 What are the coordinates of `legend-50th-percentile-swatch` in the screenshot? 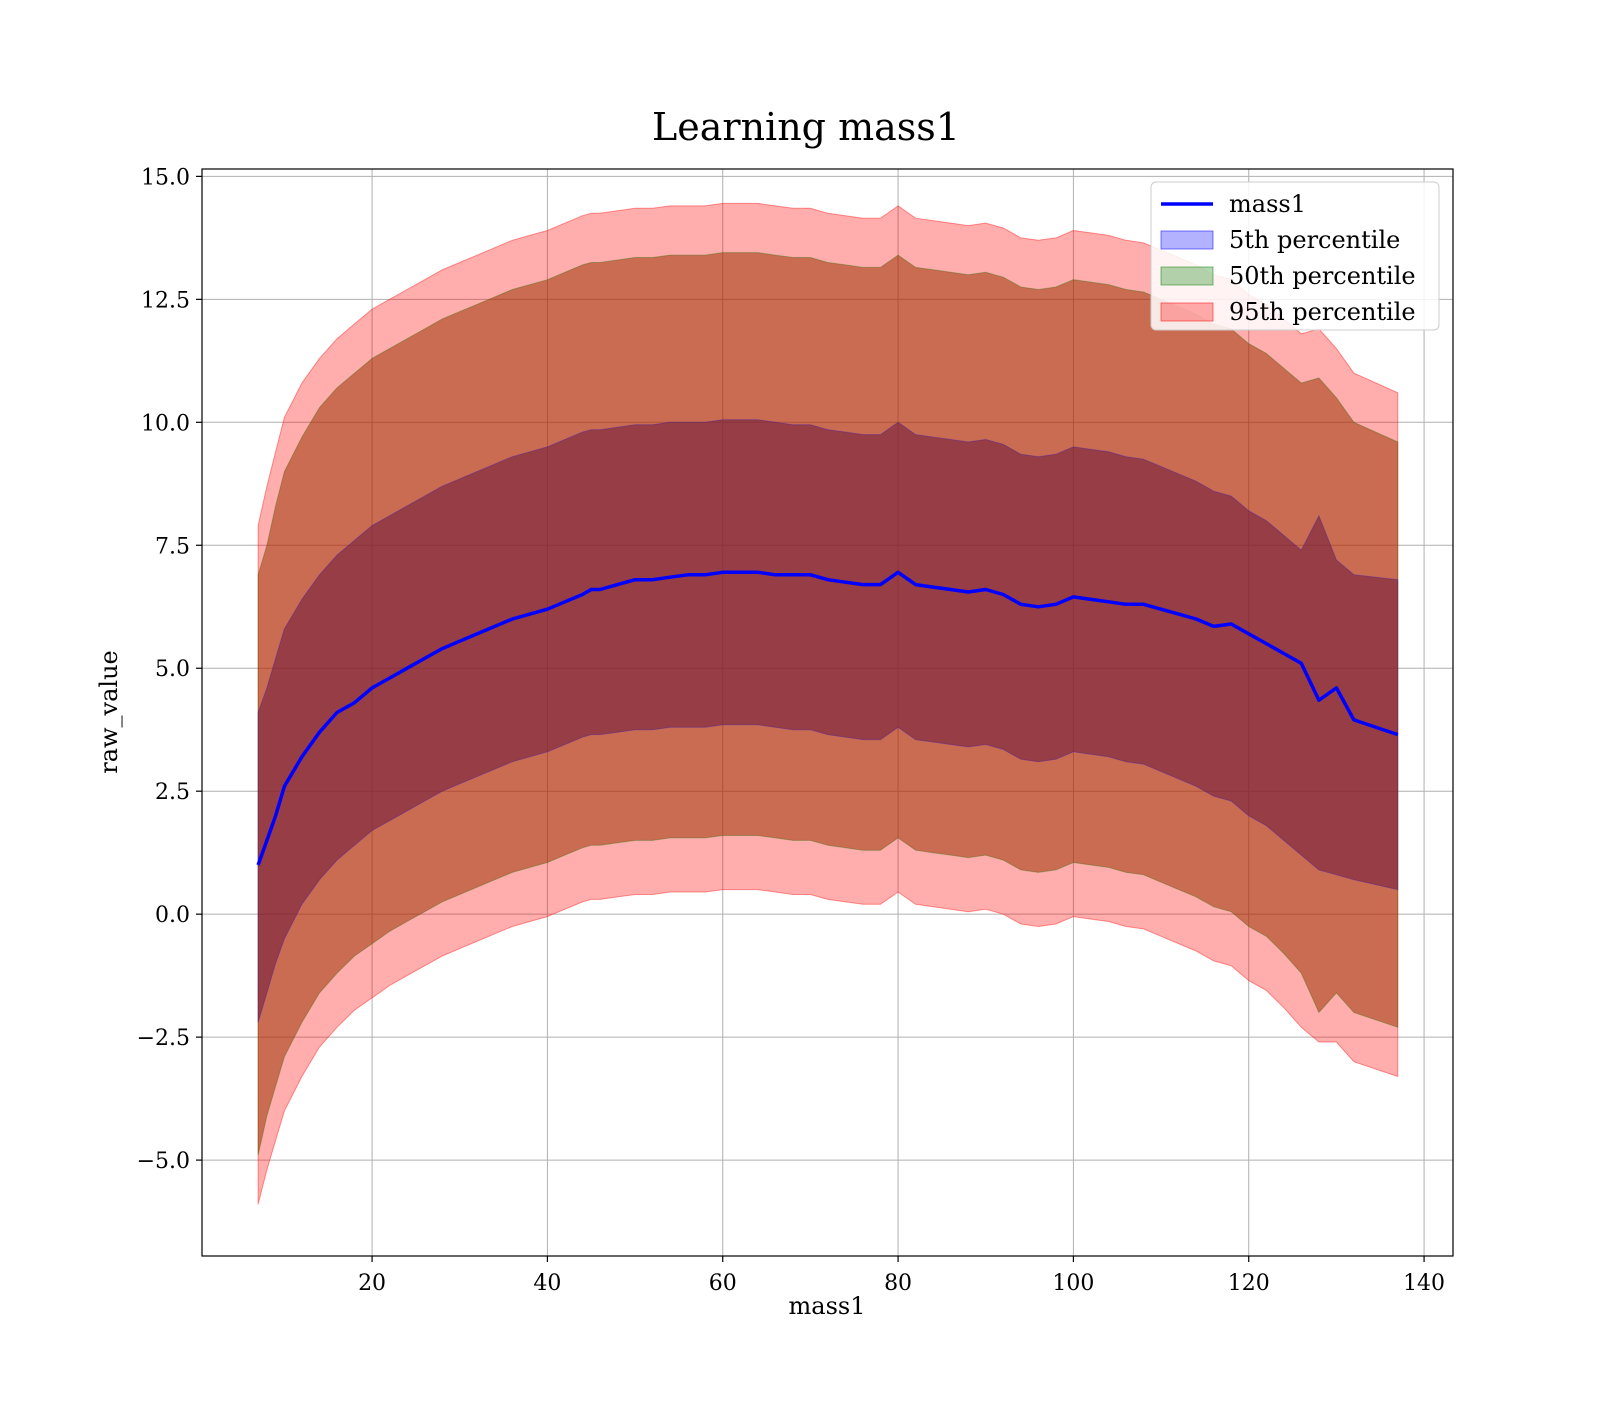 It's located at (1187, 276).